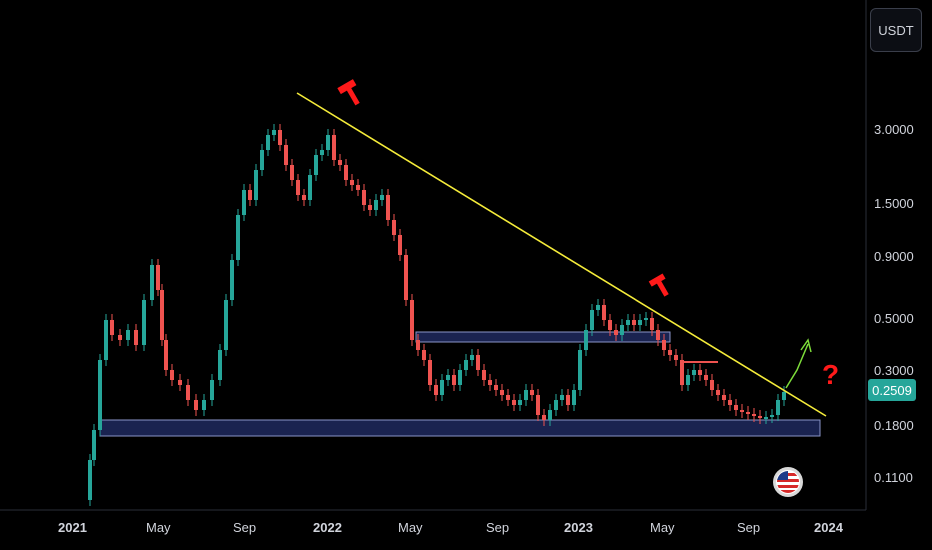 The height and width of the screenshot is (550, 932). I want to click on time-tick-sep-2022: Sep, so click(497, 527).